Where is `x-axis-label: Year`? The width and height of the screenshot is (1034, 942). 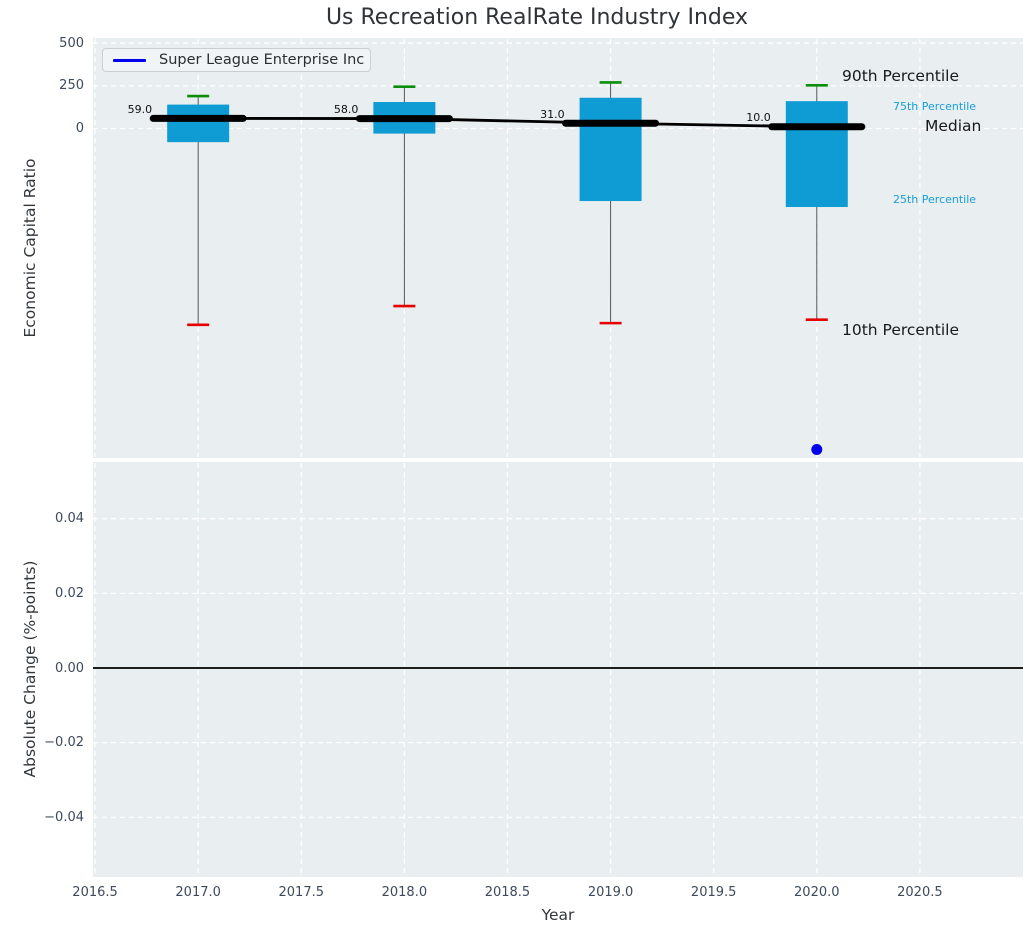 x-axis-label: Year is located at coordinates (558, 915).